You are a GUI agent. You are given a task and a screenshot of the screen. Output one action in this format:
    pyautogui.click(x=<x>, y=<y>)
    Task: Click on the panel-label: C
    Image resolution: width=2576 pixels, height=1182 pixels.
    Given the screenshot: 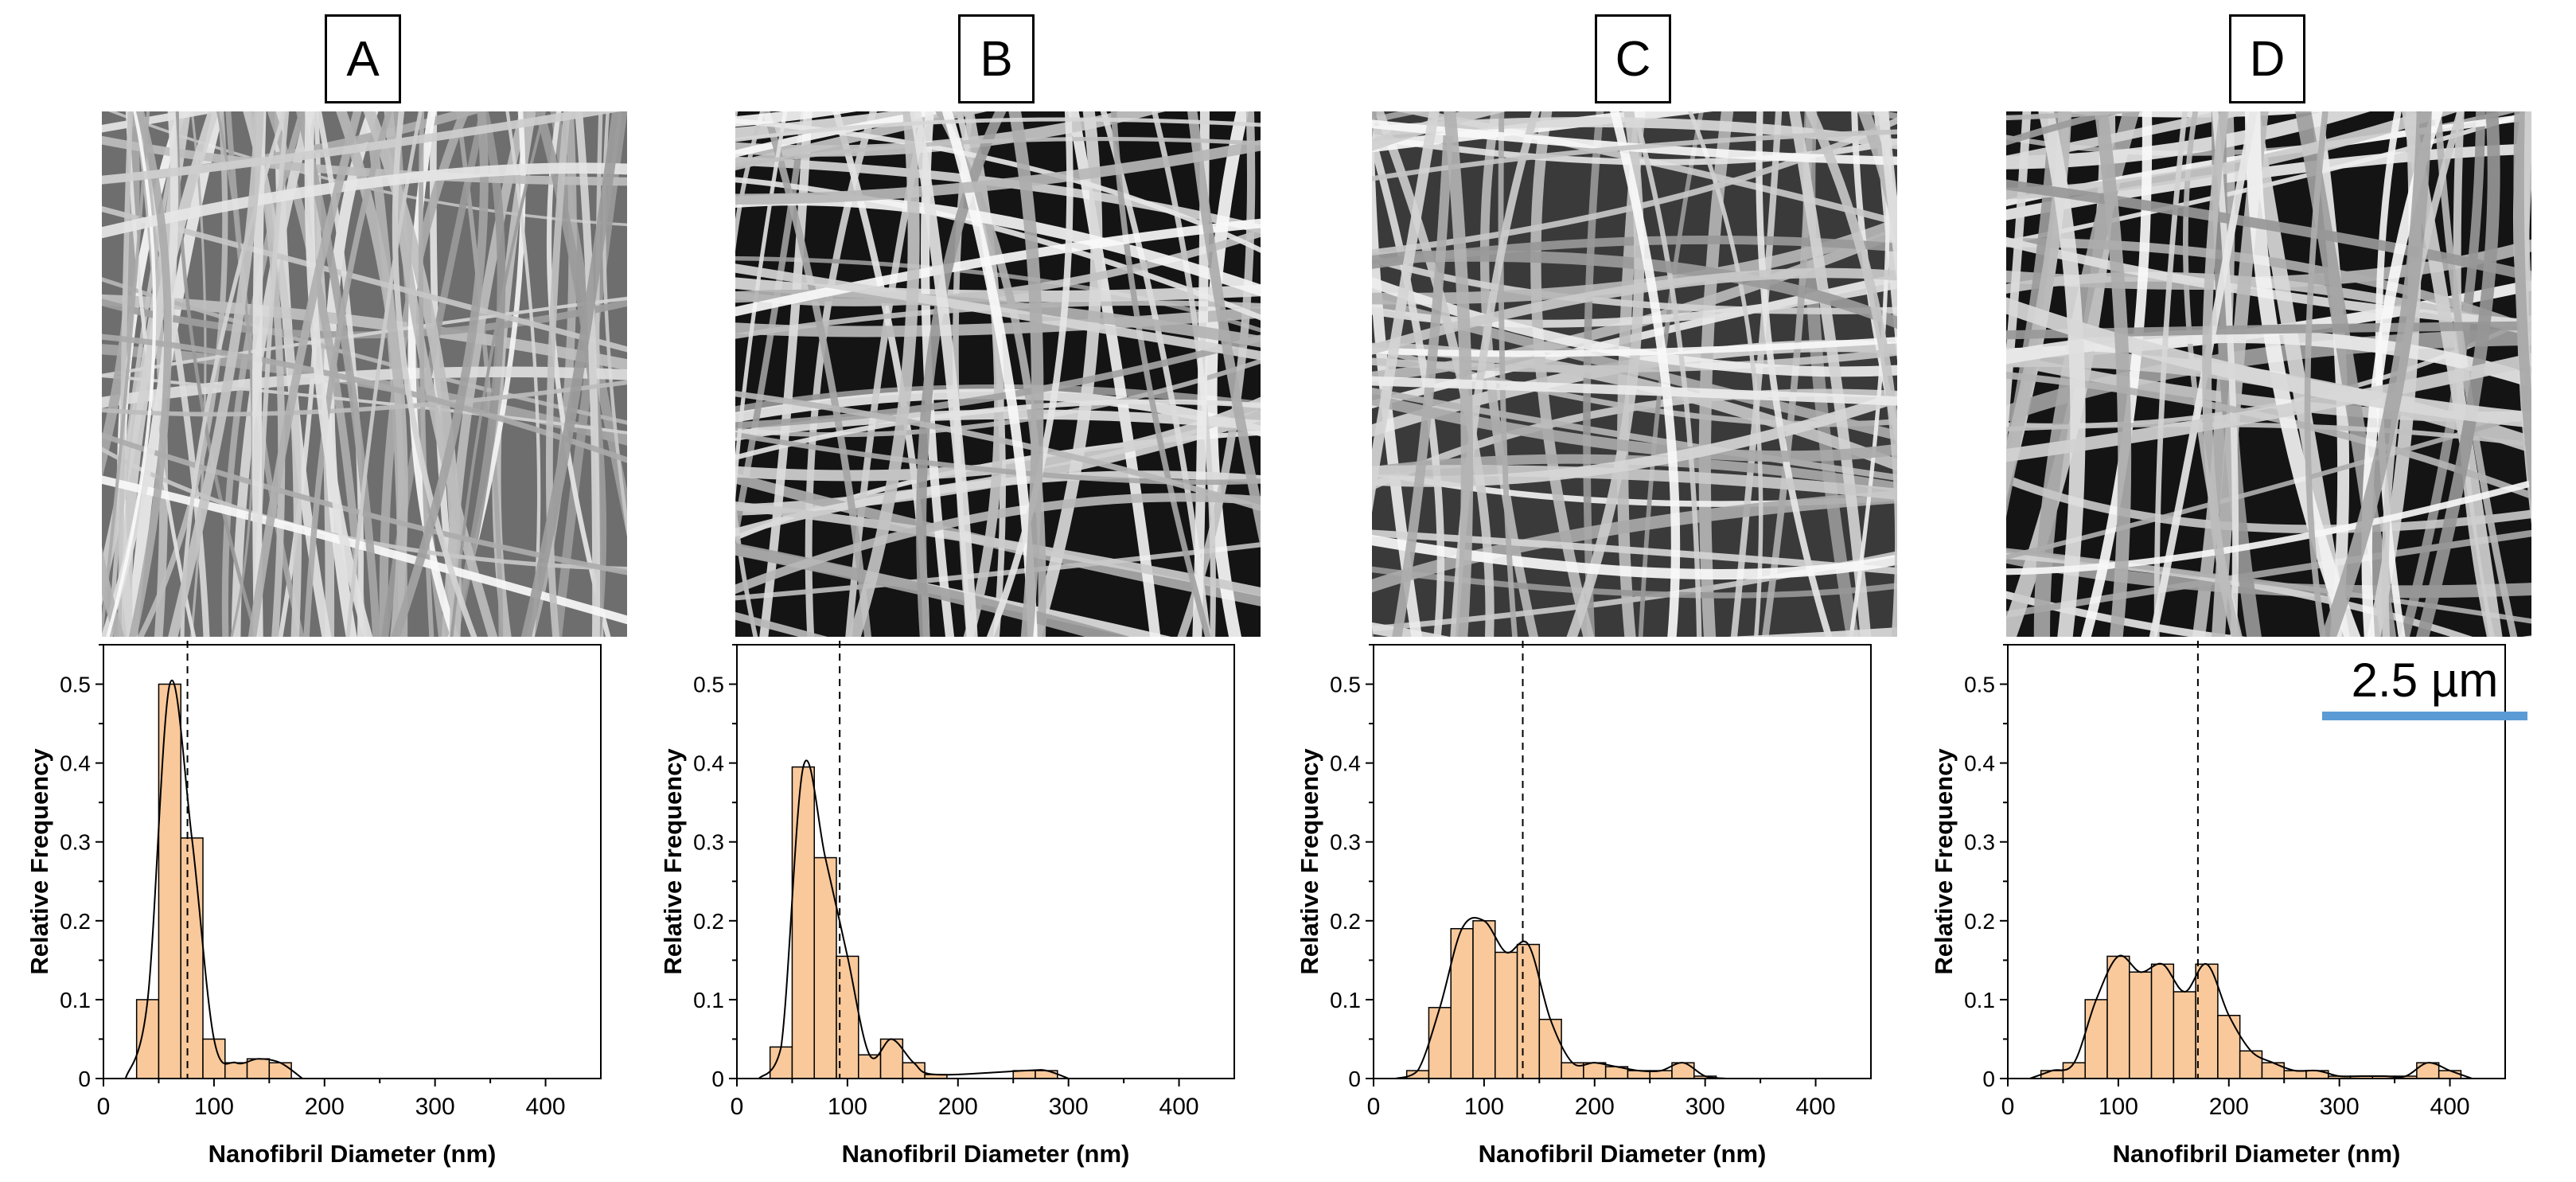 What is the action you would take?
    pyautogui.click(x=1633, y=58)
    